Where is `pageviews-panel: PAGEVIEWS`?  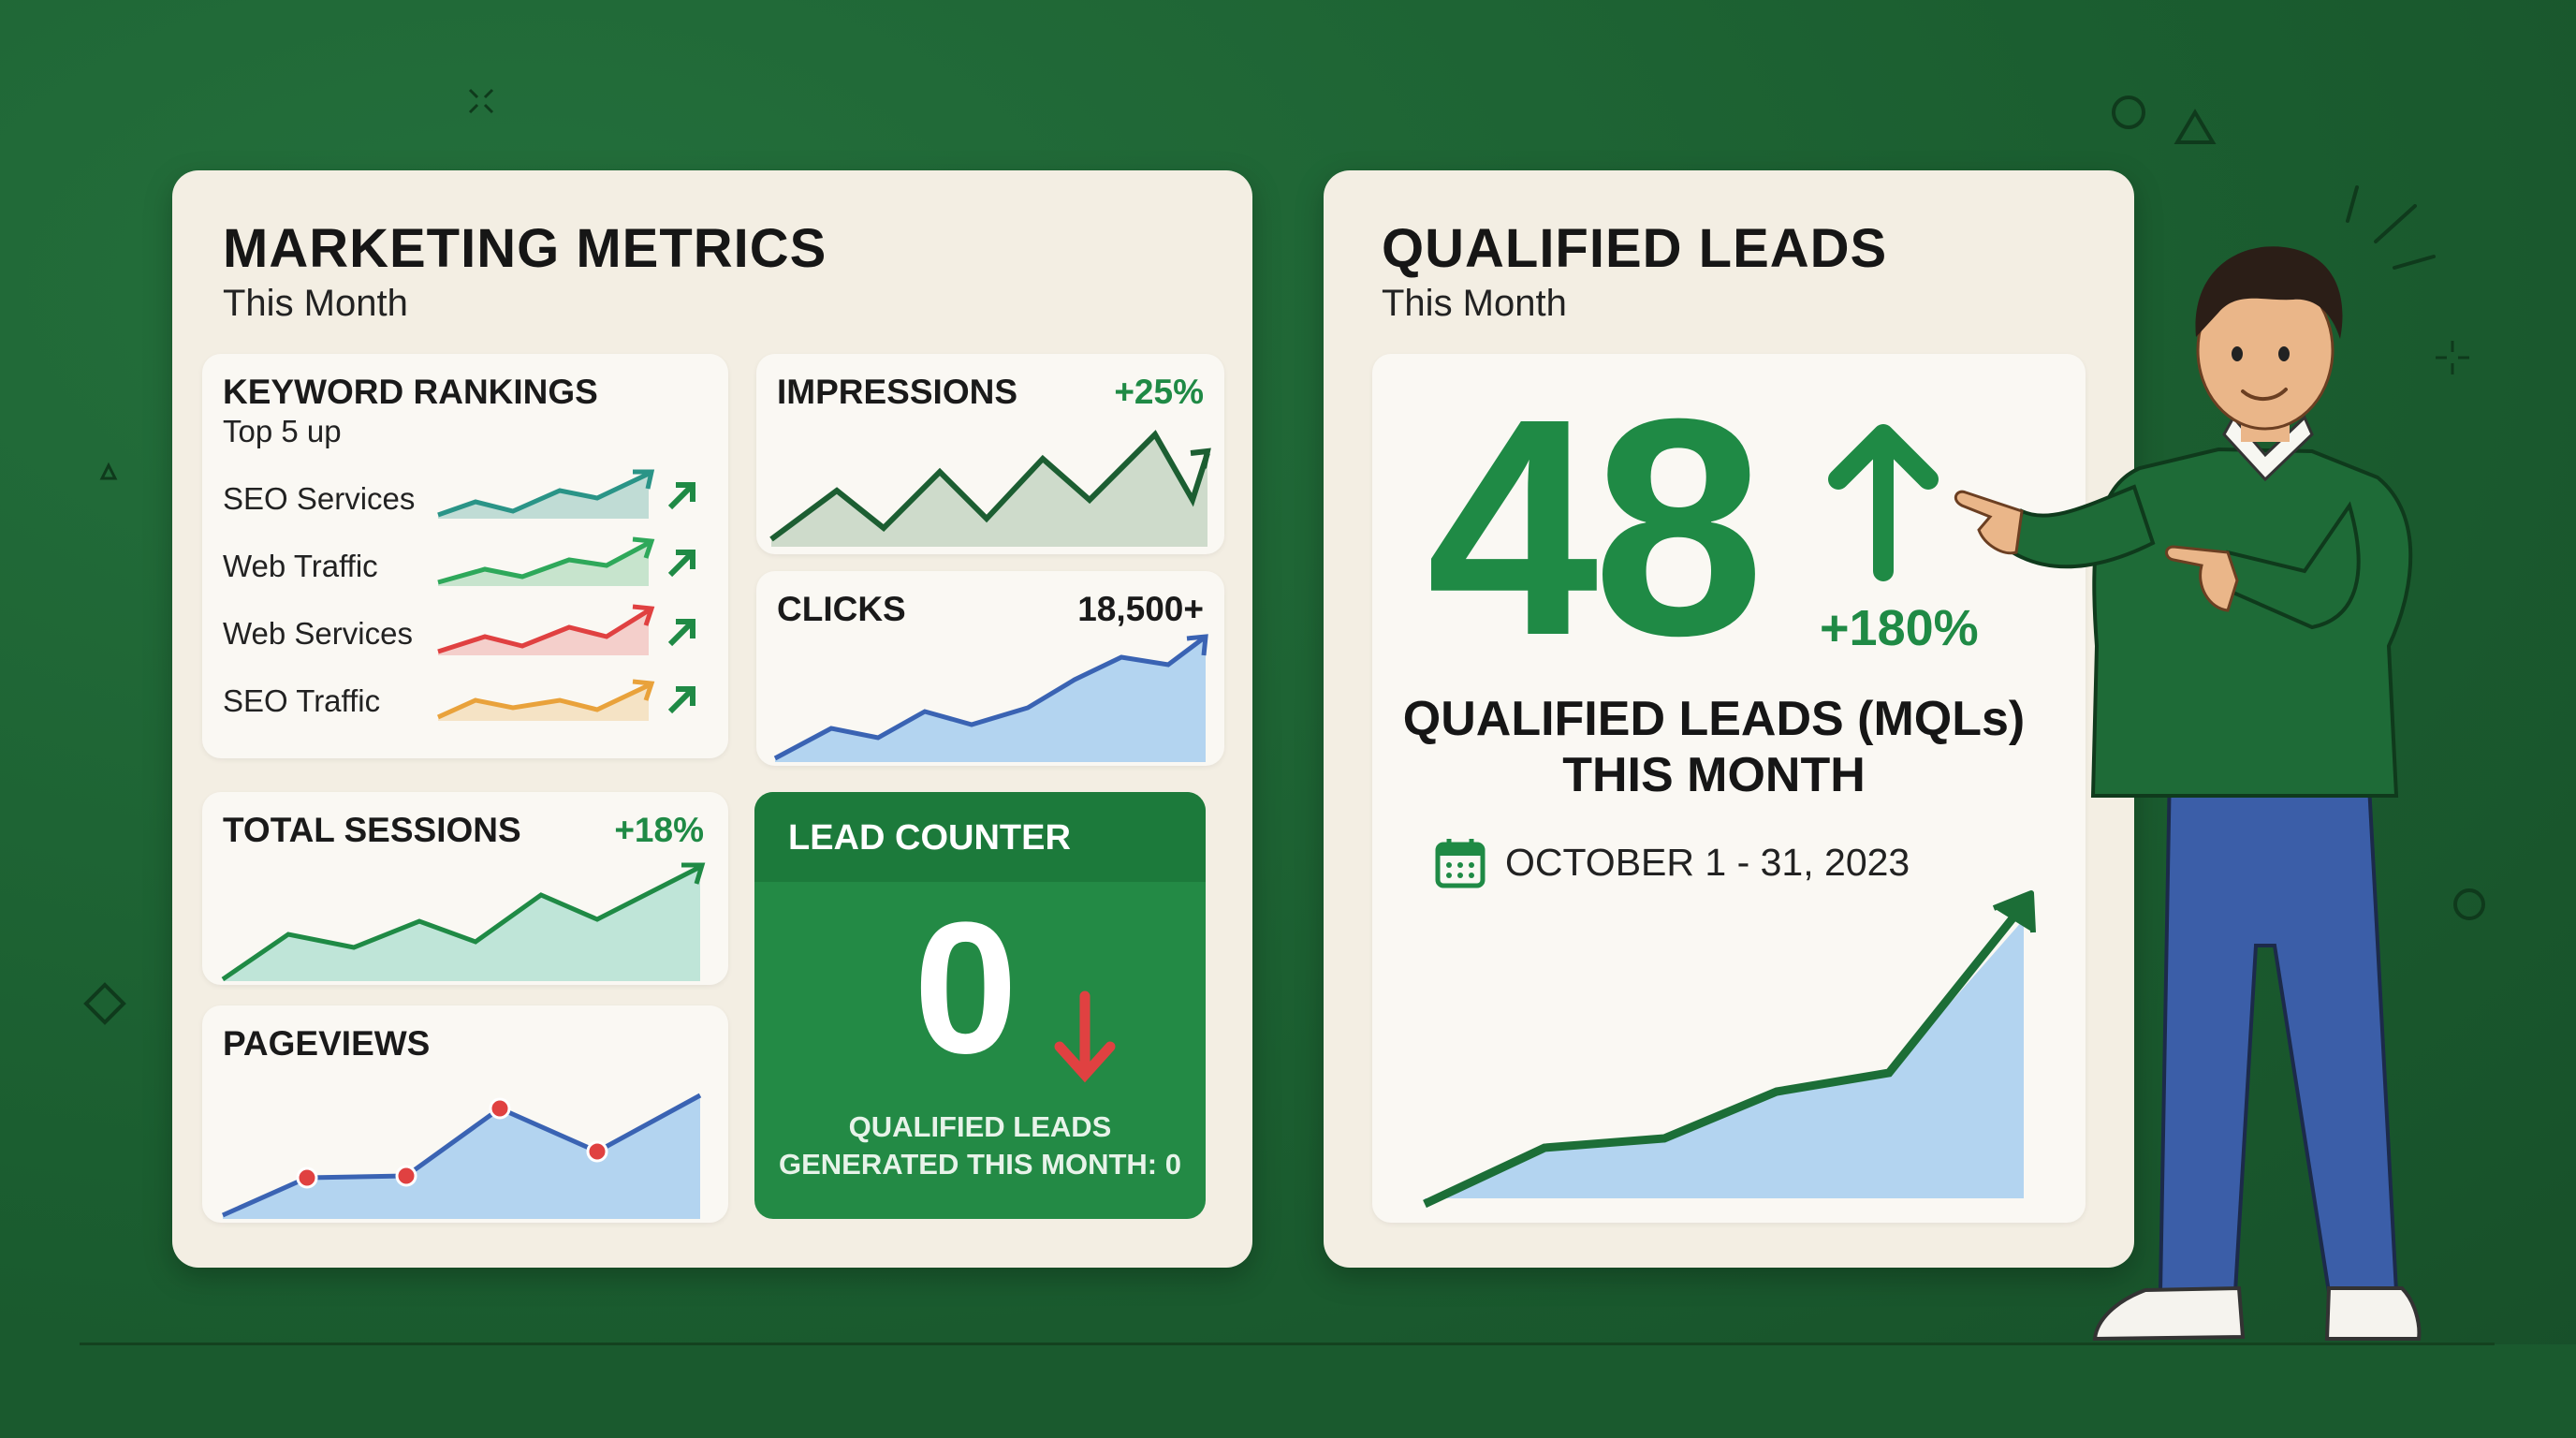 pageviews-panel: PAGEVIEWS is located at coordinates (465, 1114).